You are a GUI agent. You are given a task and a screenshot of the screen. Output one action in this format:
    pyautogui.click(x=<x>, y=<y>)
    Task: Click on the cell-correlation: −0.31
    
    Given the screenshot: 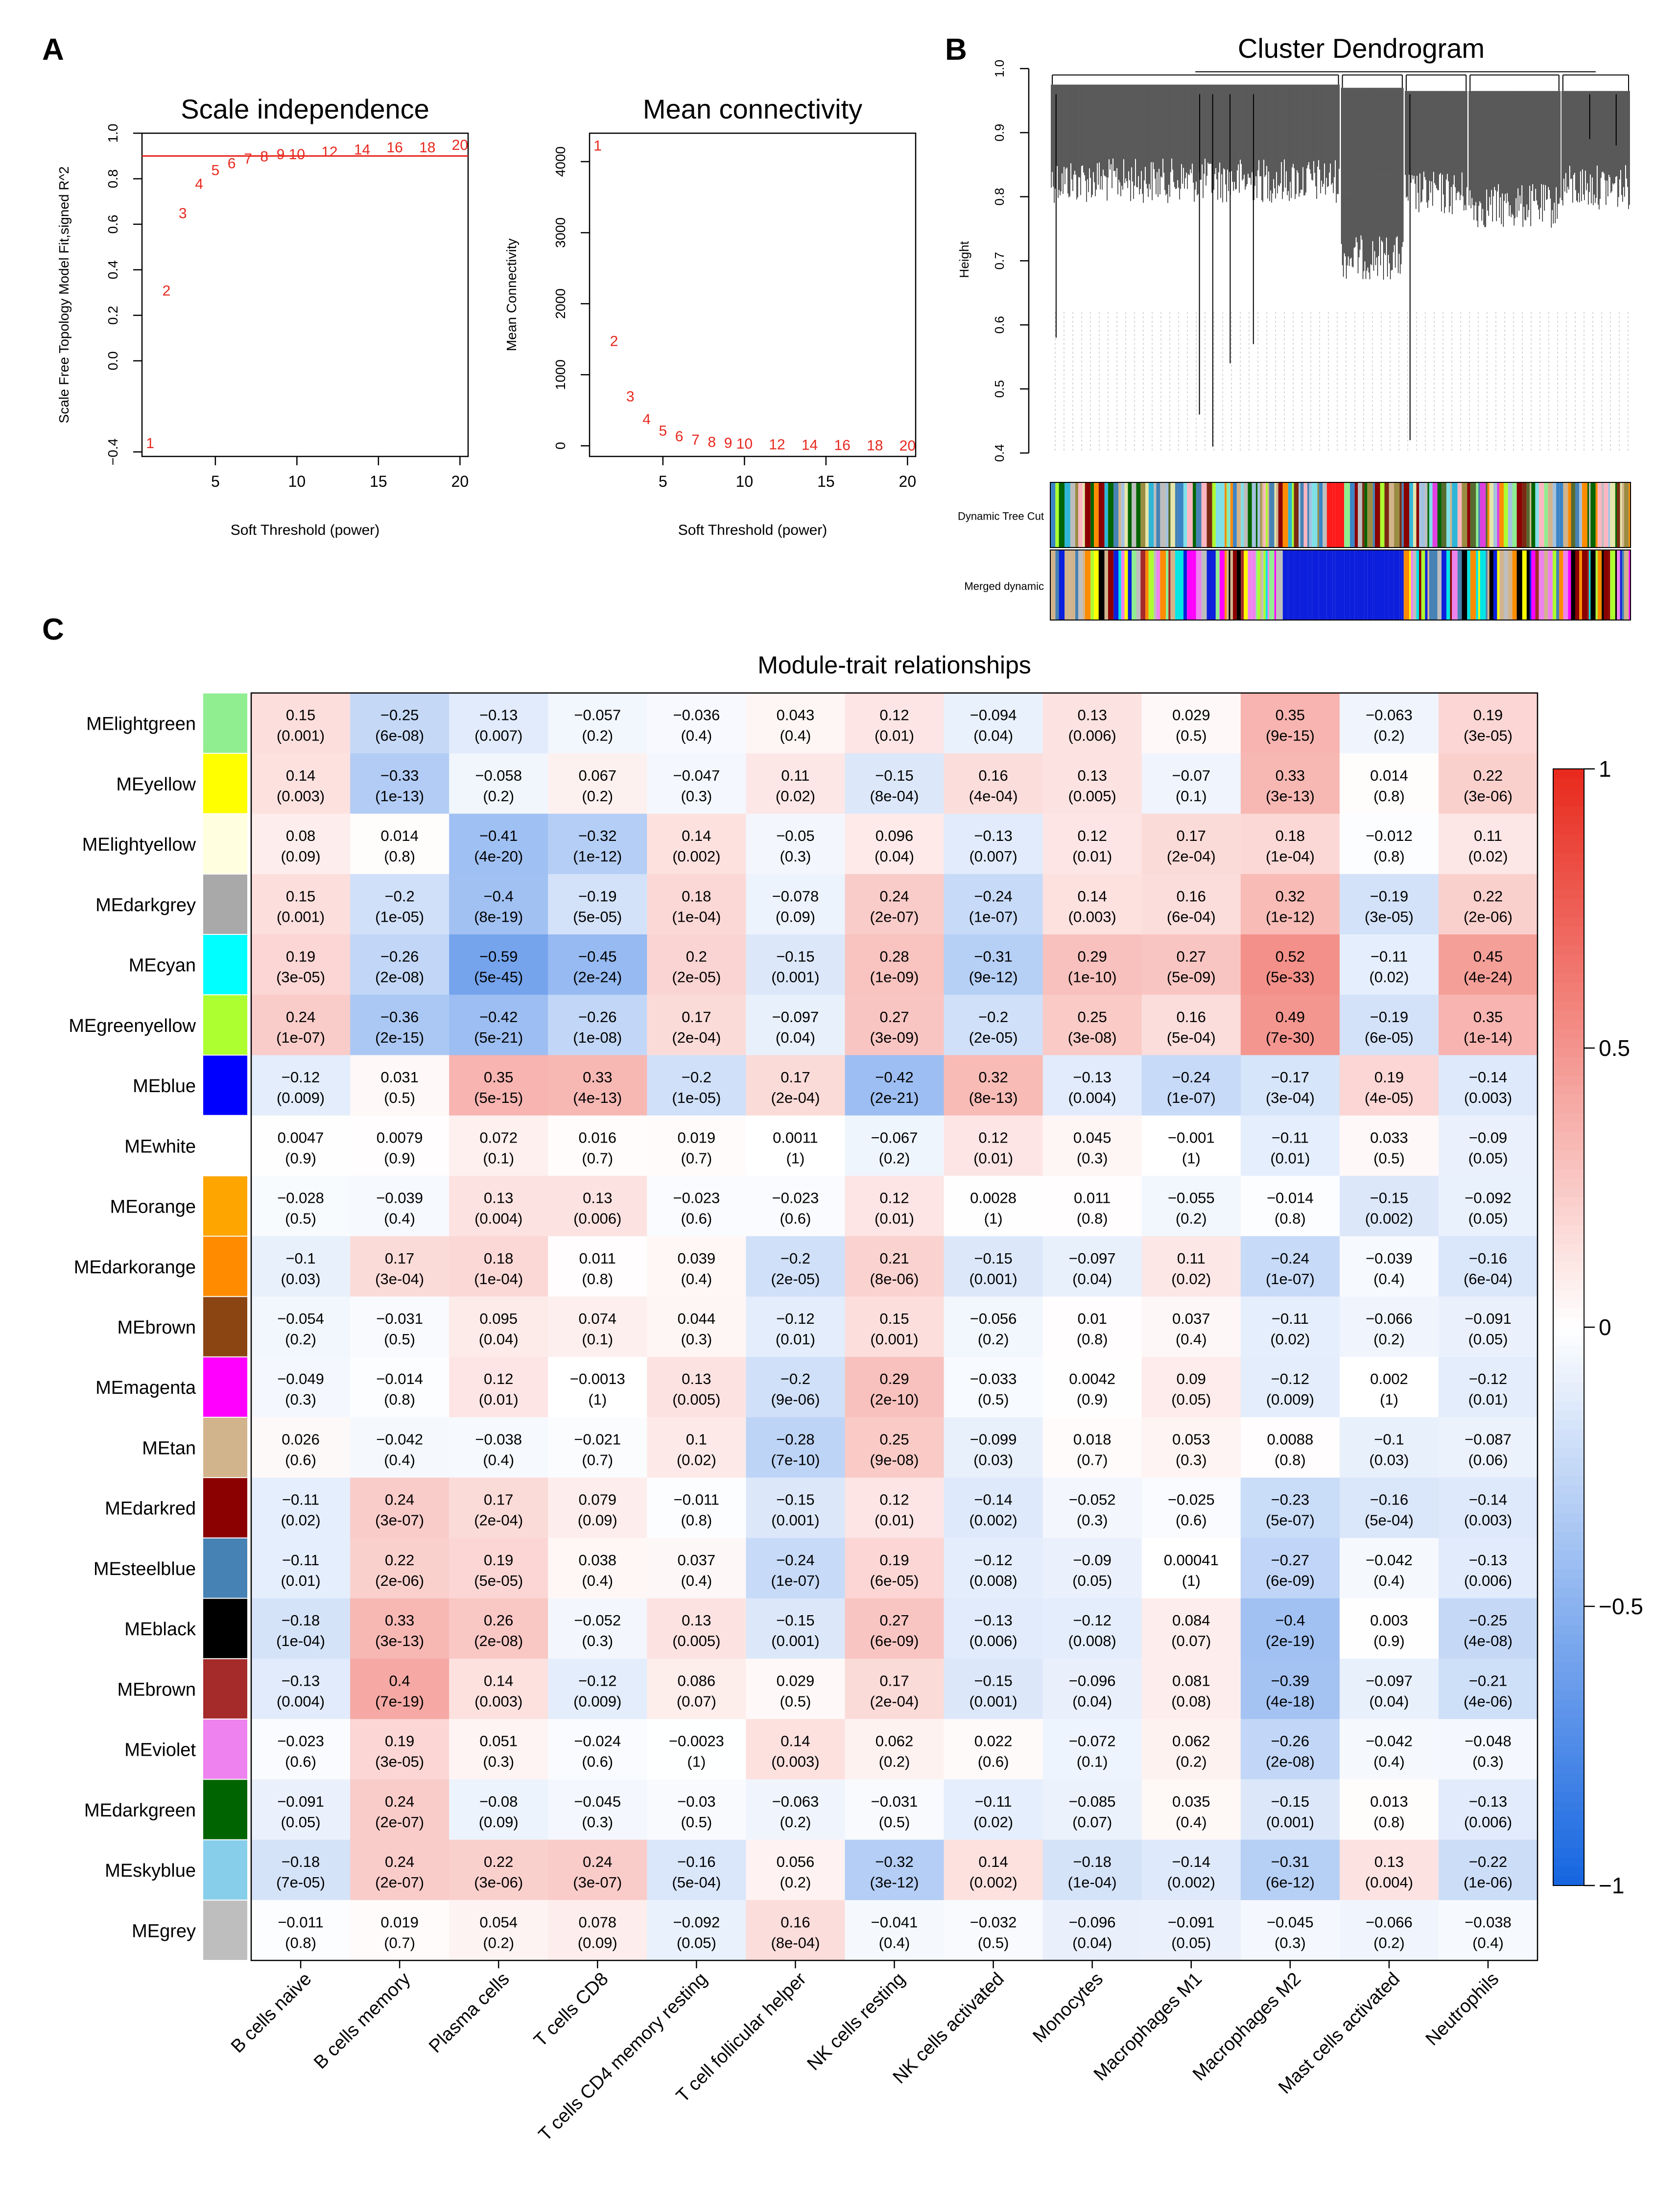 What is the action you would take?
    pyautogui.click(x=993, y=957)
    